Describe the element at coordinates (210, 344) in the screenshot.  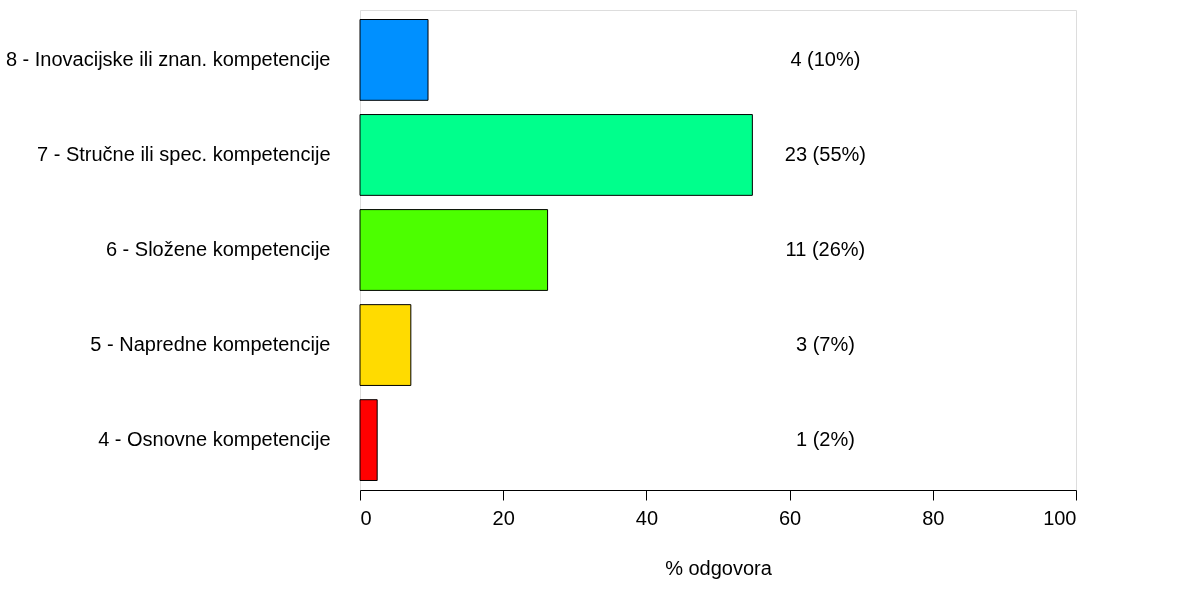
I see `y-tick-label: 5 - Napredne kompetencije` at that location.